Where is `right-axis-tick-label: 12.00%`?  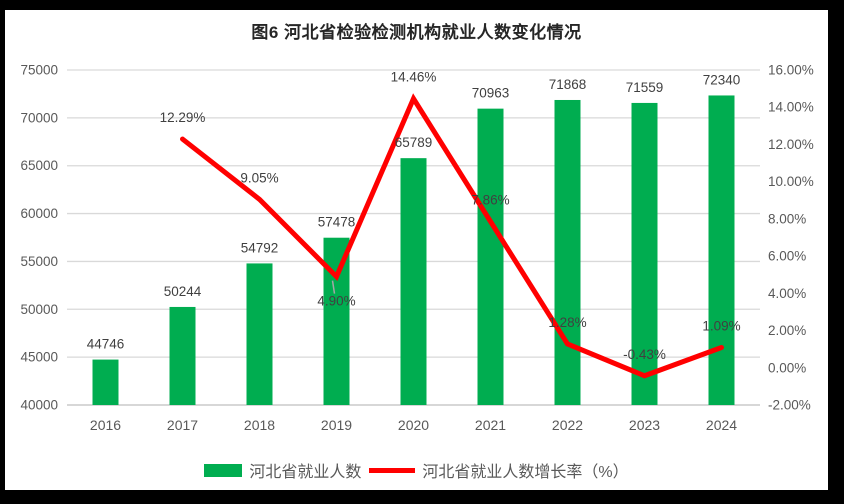
right-axis-tick-label: 12.00% is located at coordinates (791, 144).